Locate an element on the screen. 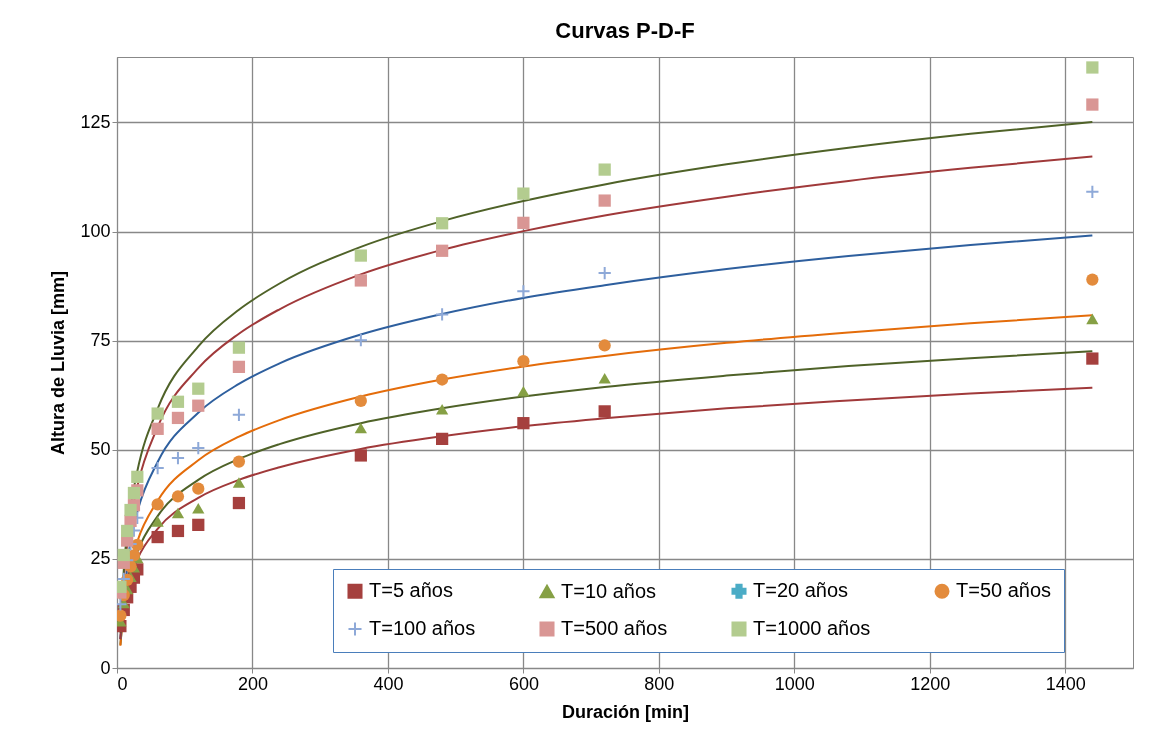 The height and width of the screenshot is (755, 1169). y-tick-label: 75 is located at coordinates (100, 340).